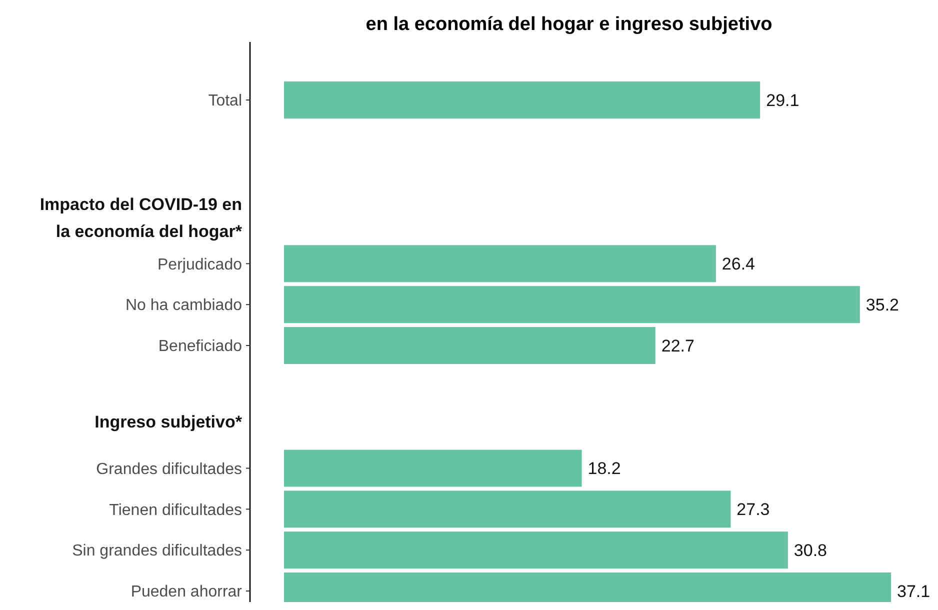 This screenshot has height=610, width=938. I want to click on data-label: 18.2, so click(604, 468).